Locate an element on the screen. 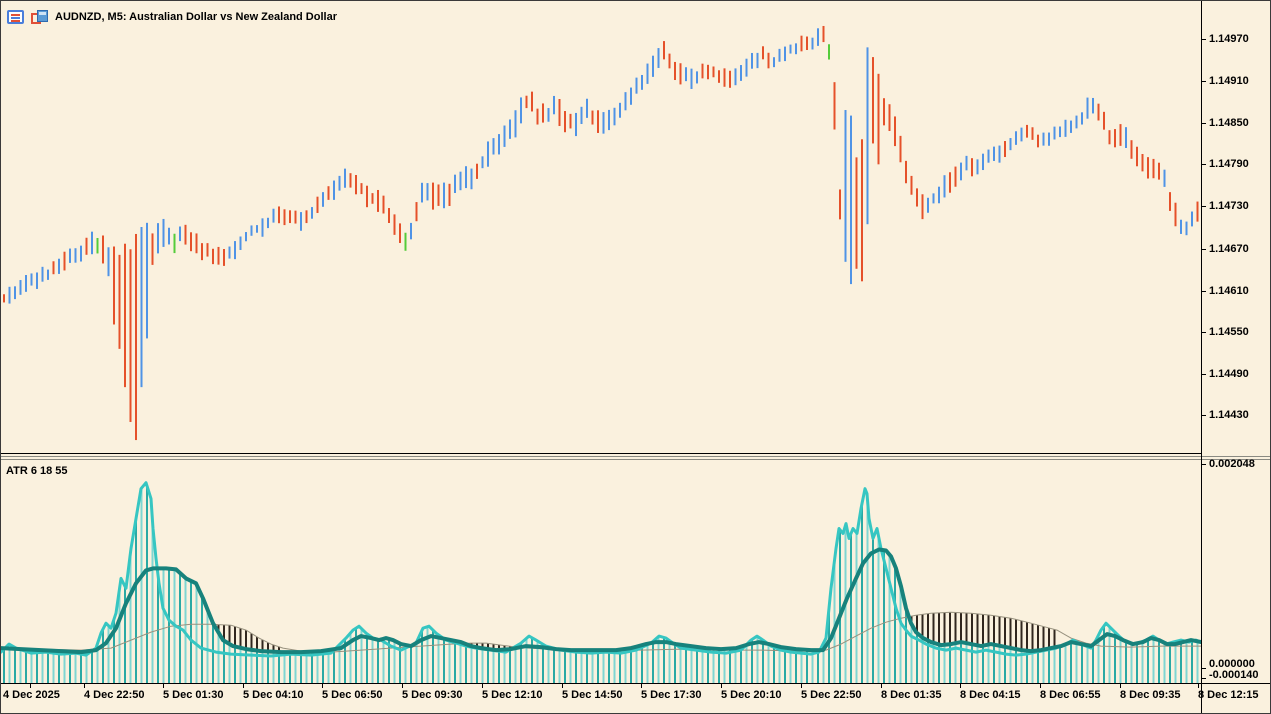 This screenshot has height=714, width=1271. chart-windows-icon is located at coordinates (39, 17).